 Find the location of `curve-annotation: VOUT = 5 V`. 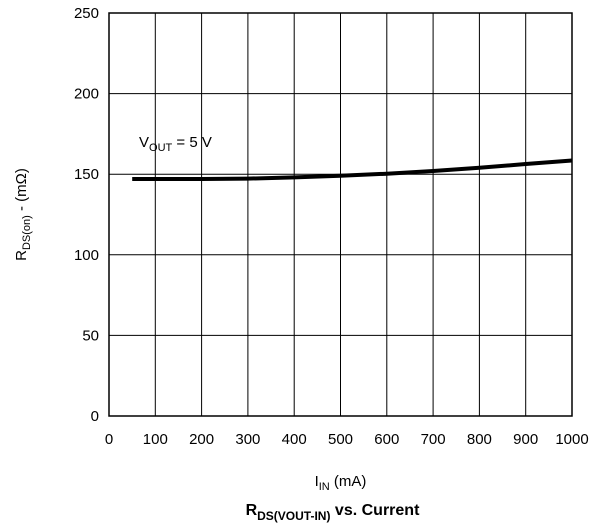

curve-annotation: VOUT = 5 V is located at coordinates (175, 144).